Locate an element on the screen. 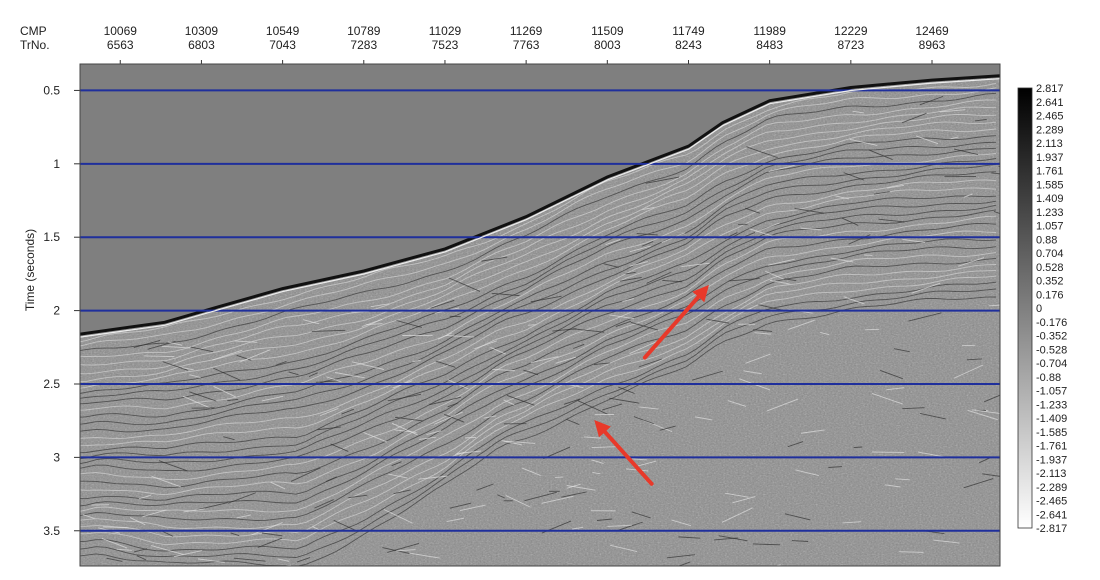  colorbar-label: 2.817 is located at coordinates (1050, 89).